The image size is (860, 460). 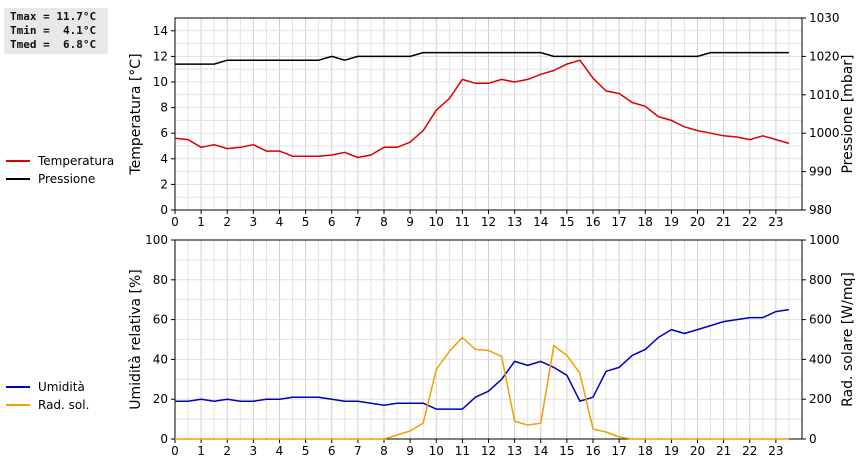 I want to click on y-right-tick-label: 990, so click(x=820, y=172).